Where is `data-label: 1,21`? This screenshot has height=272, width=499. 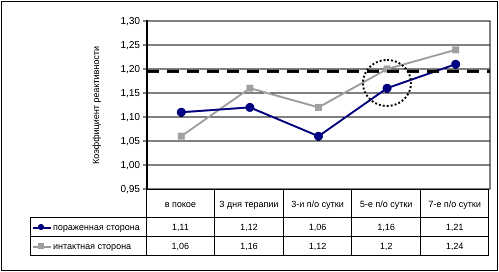 data-label: 1,21 is located at coordinates (454, 227).